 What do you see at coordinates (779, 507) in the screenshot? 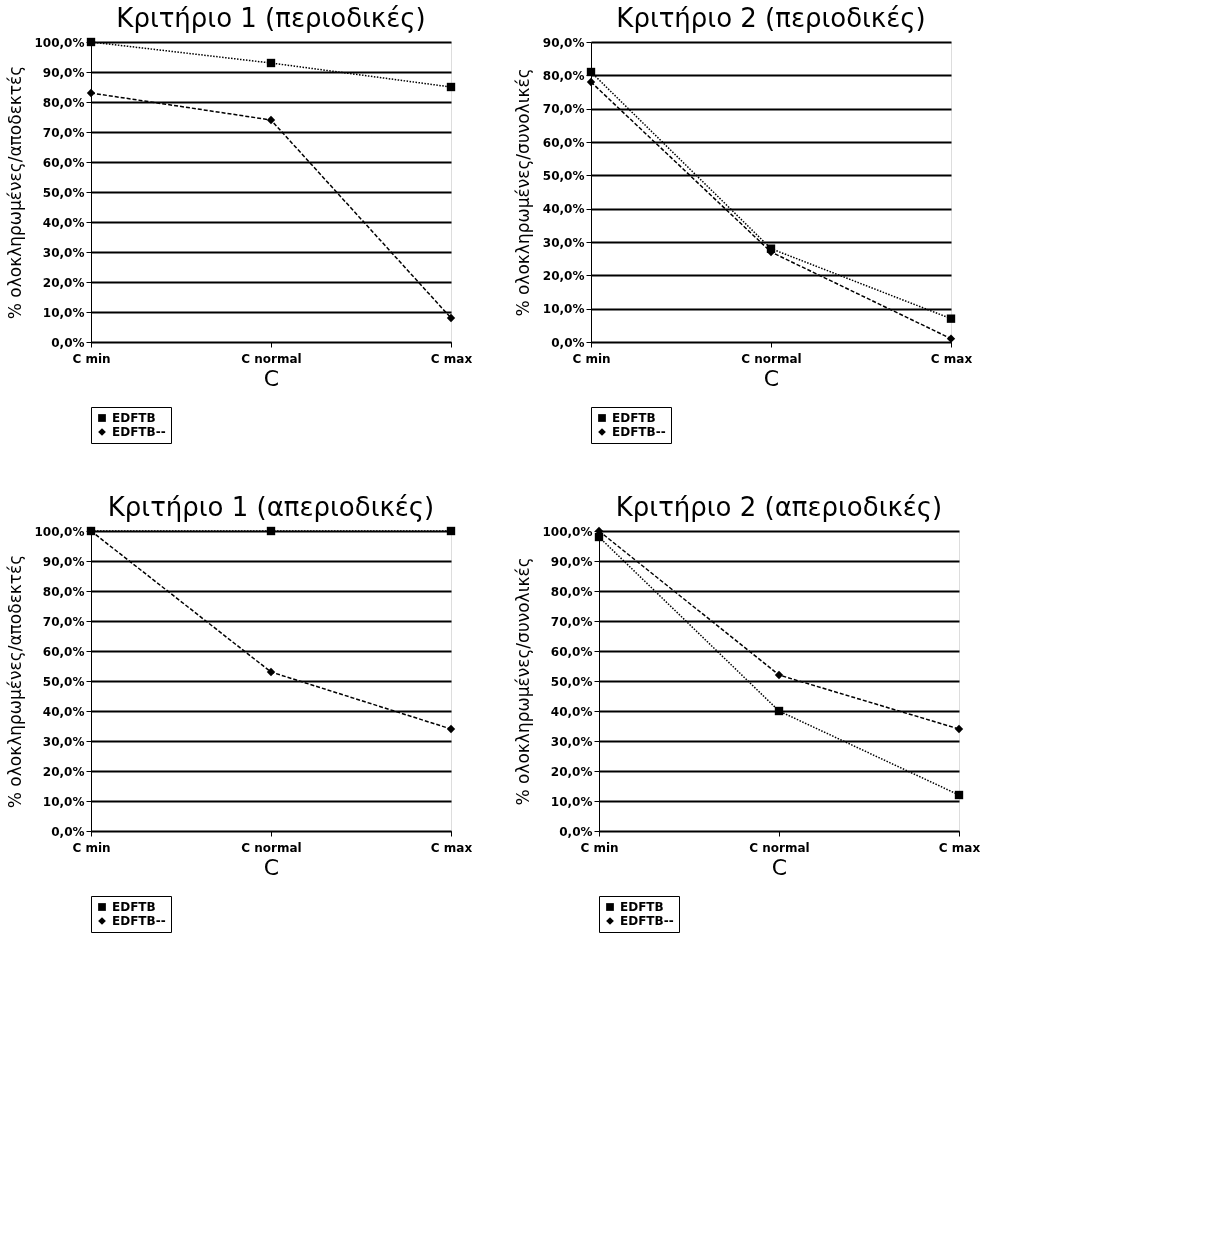
I see `chart-title: Κριτήριο 2 (απεριοδικές)` at bounding box center [779, 507].